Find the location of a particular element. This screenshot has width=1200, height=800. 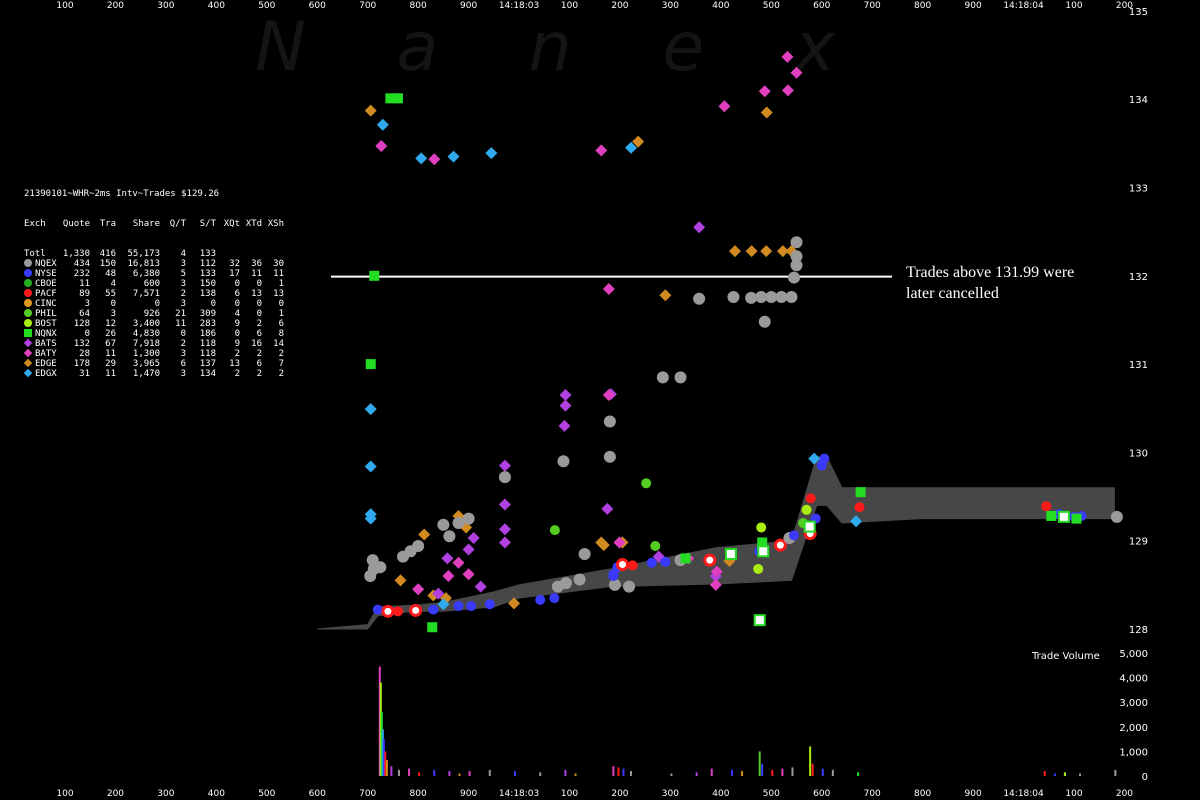

stats-cell: 29 is located at coordinates (110, 364).